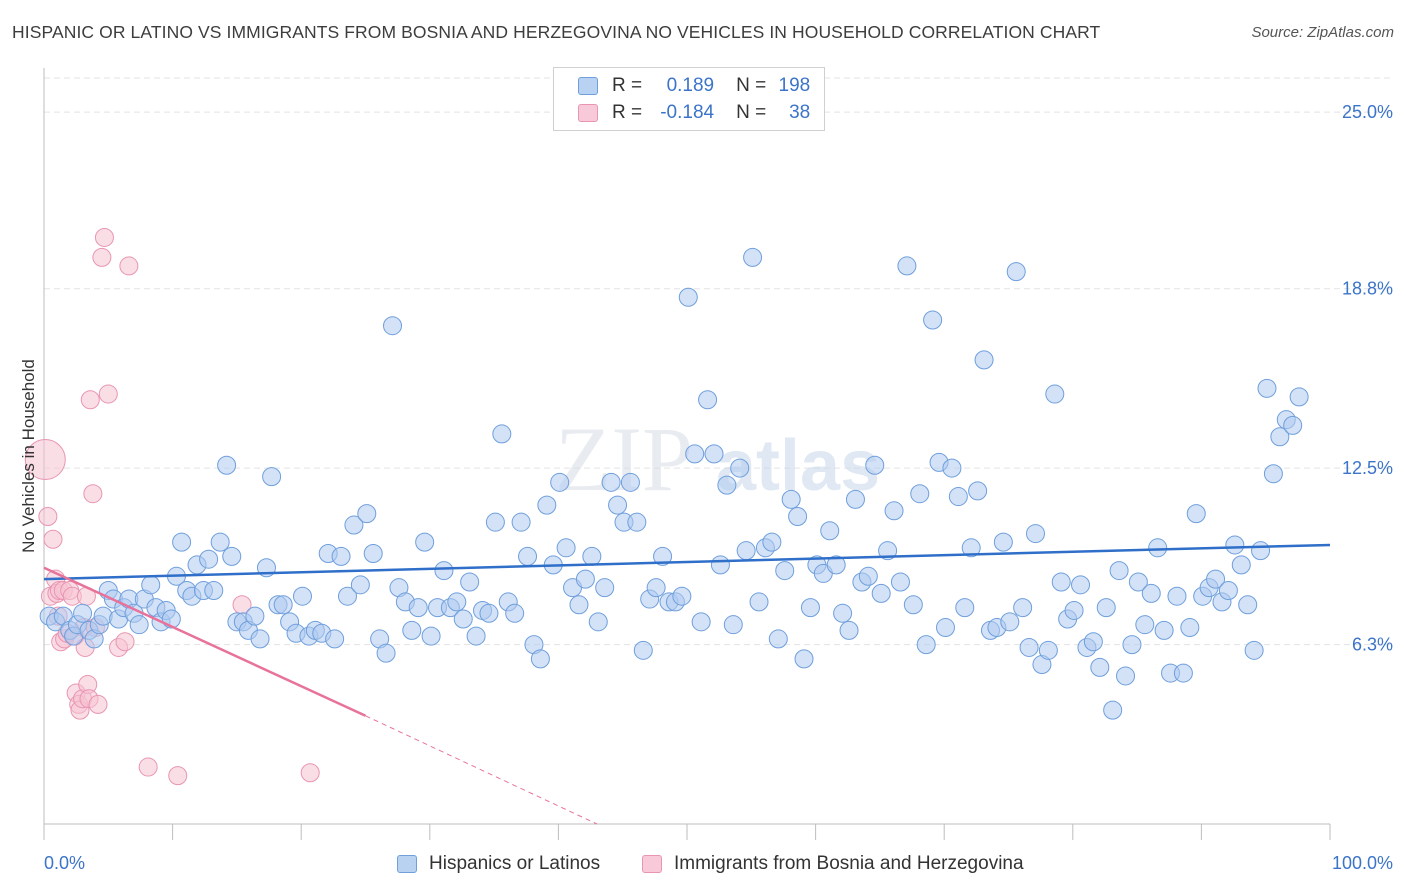 The height and width of the screenshot is (892, 1406). Describe the element at coordinates (172, 506) in the screenshot. I see `series-bosnia-points` at that location.